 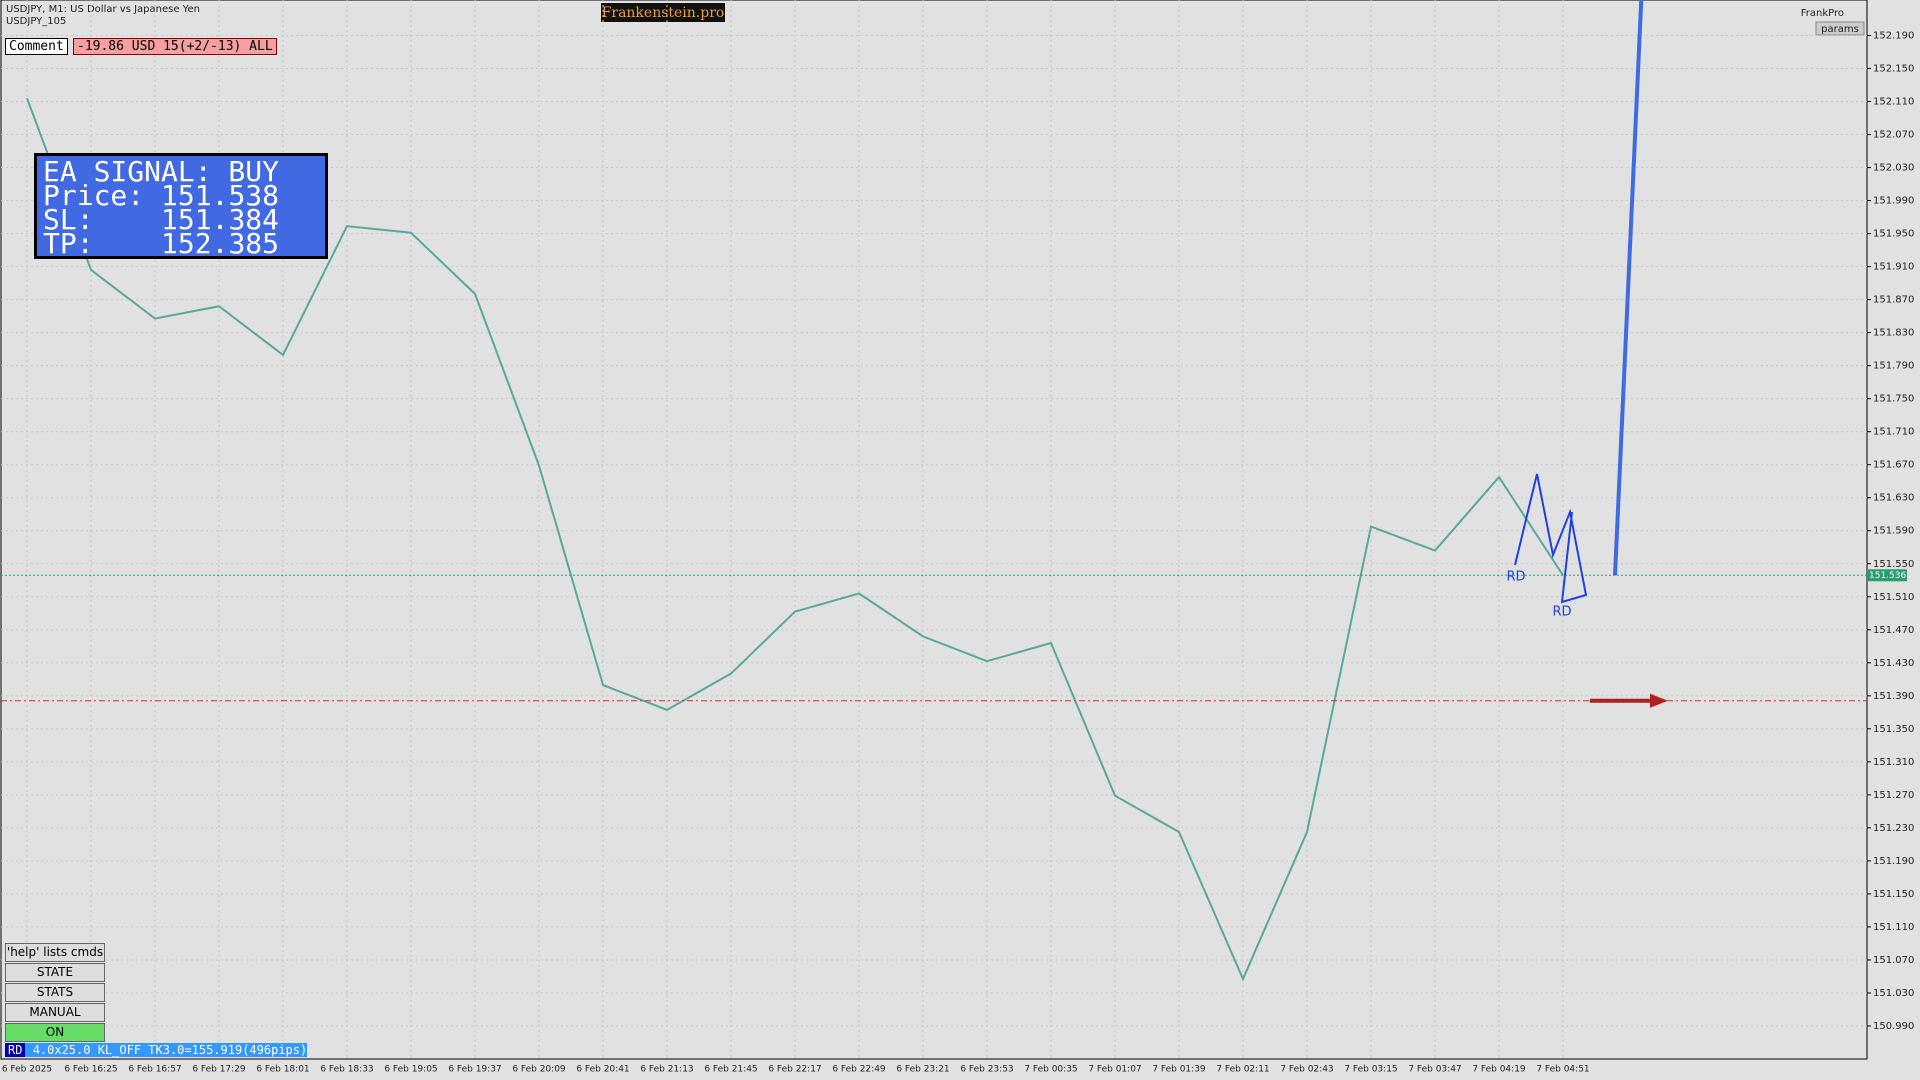 What do you see at coordinates (1893, 399) in the screenshot?
I see `y-tick-label: 151.750` at bounding box center [1893, 399].